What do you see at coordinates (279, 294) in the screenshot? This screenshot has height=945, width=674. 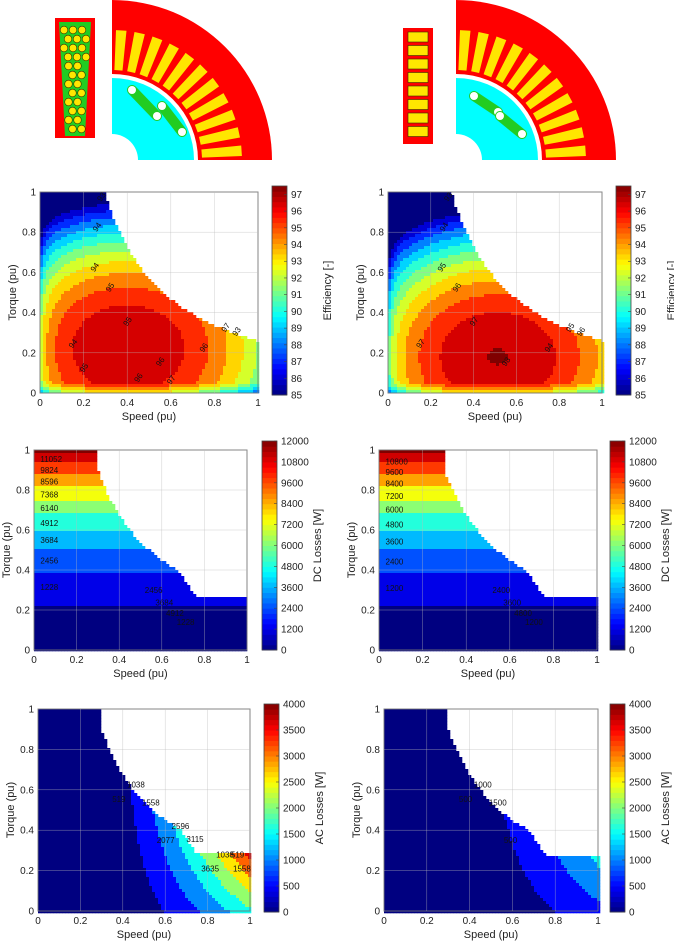 I see `colorbar-segment` at bounding box center [279, 294].